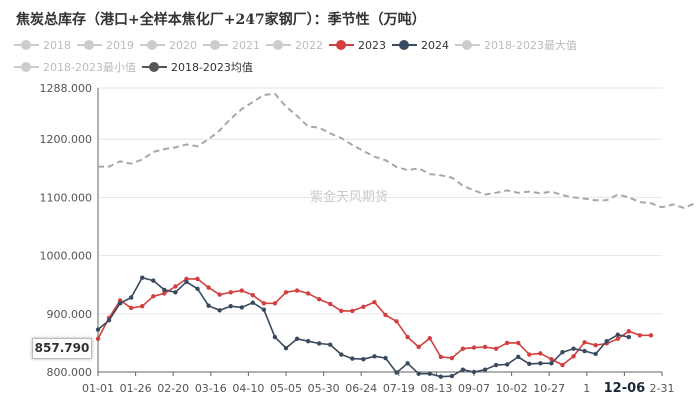  Describe the element at coordinates (309, 45) in the screenshot. I see `legend-label: 2022` at that location.